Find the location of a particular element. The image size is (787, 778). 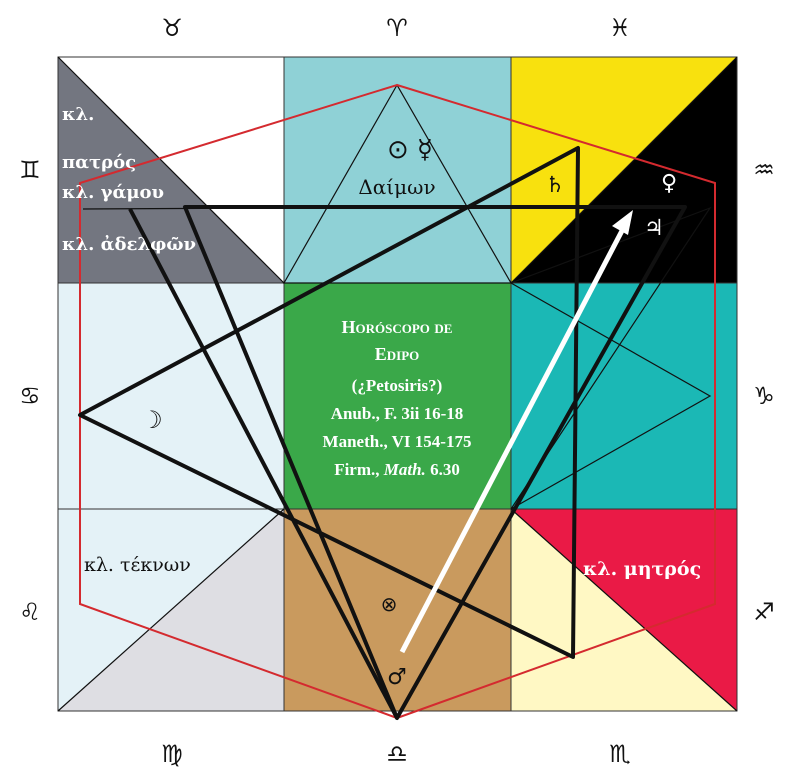

pisces-icon: ♓ is located at coordinates (620, 28).